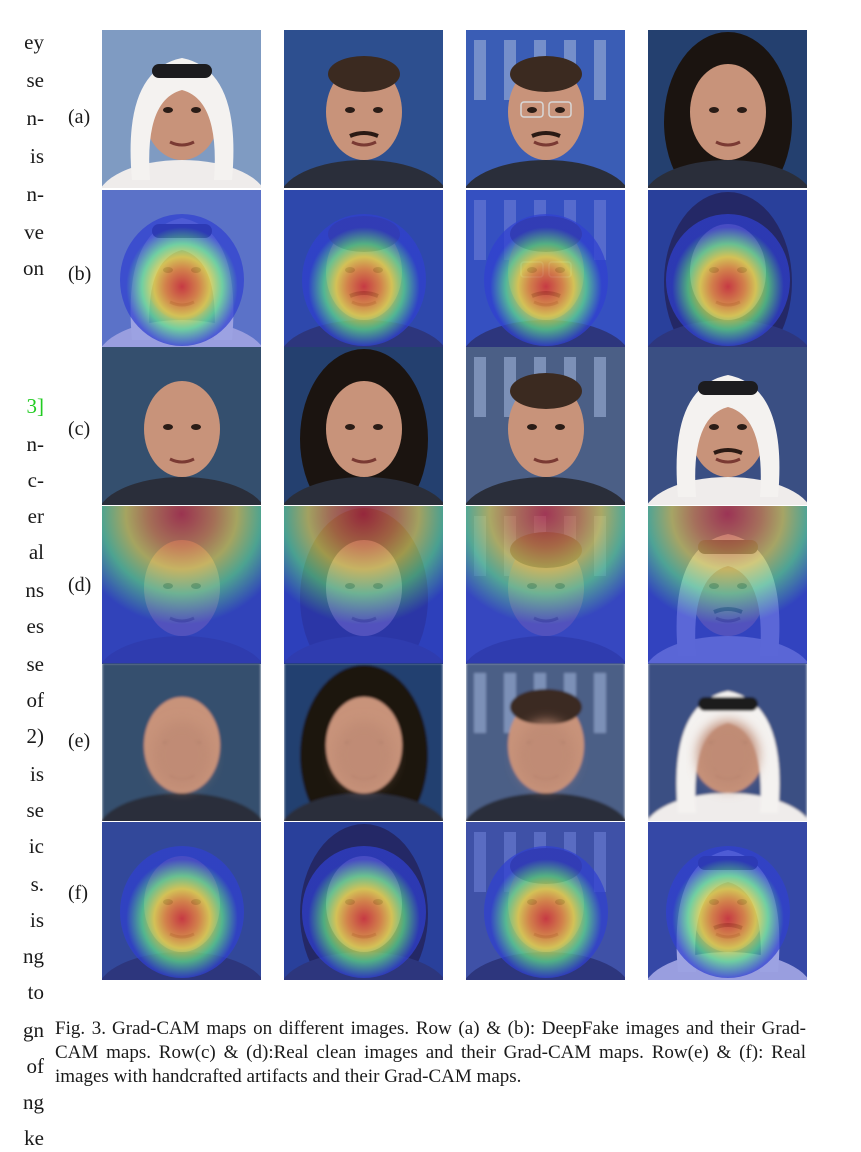 This screenshot has height=1152, width=861. What do you see at coordinates (79, 741) in the screenshot?
I see `row-label-e: (e)` at bounding box center [79, 741].